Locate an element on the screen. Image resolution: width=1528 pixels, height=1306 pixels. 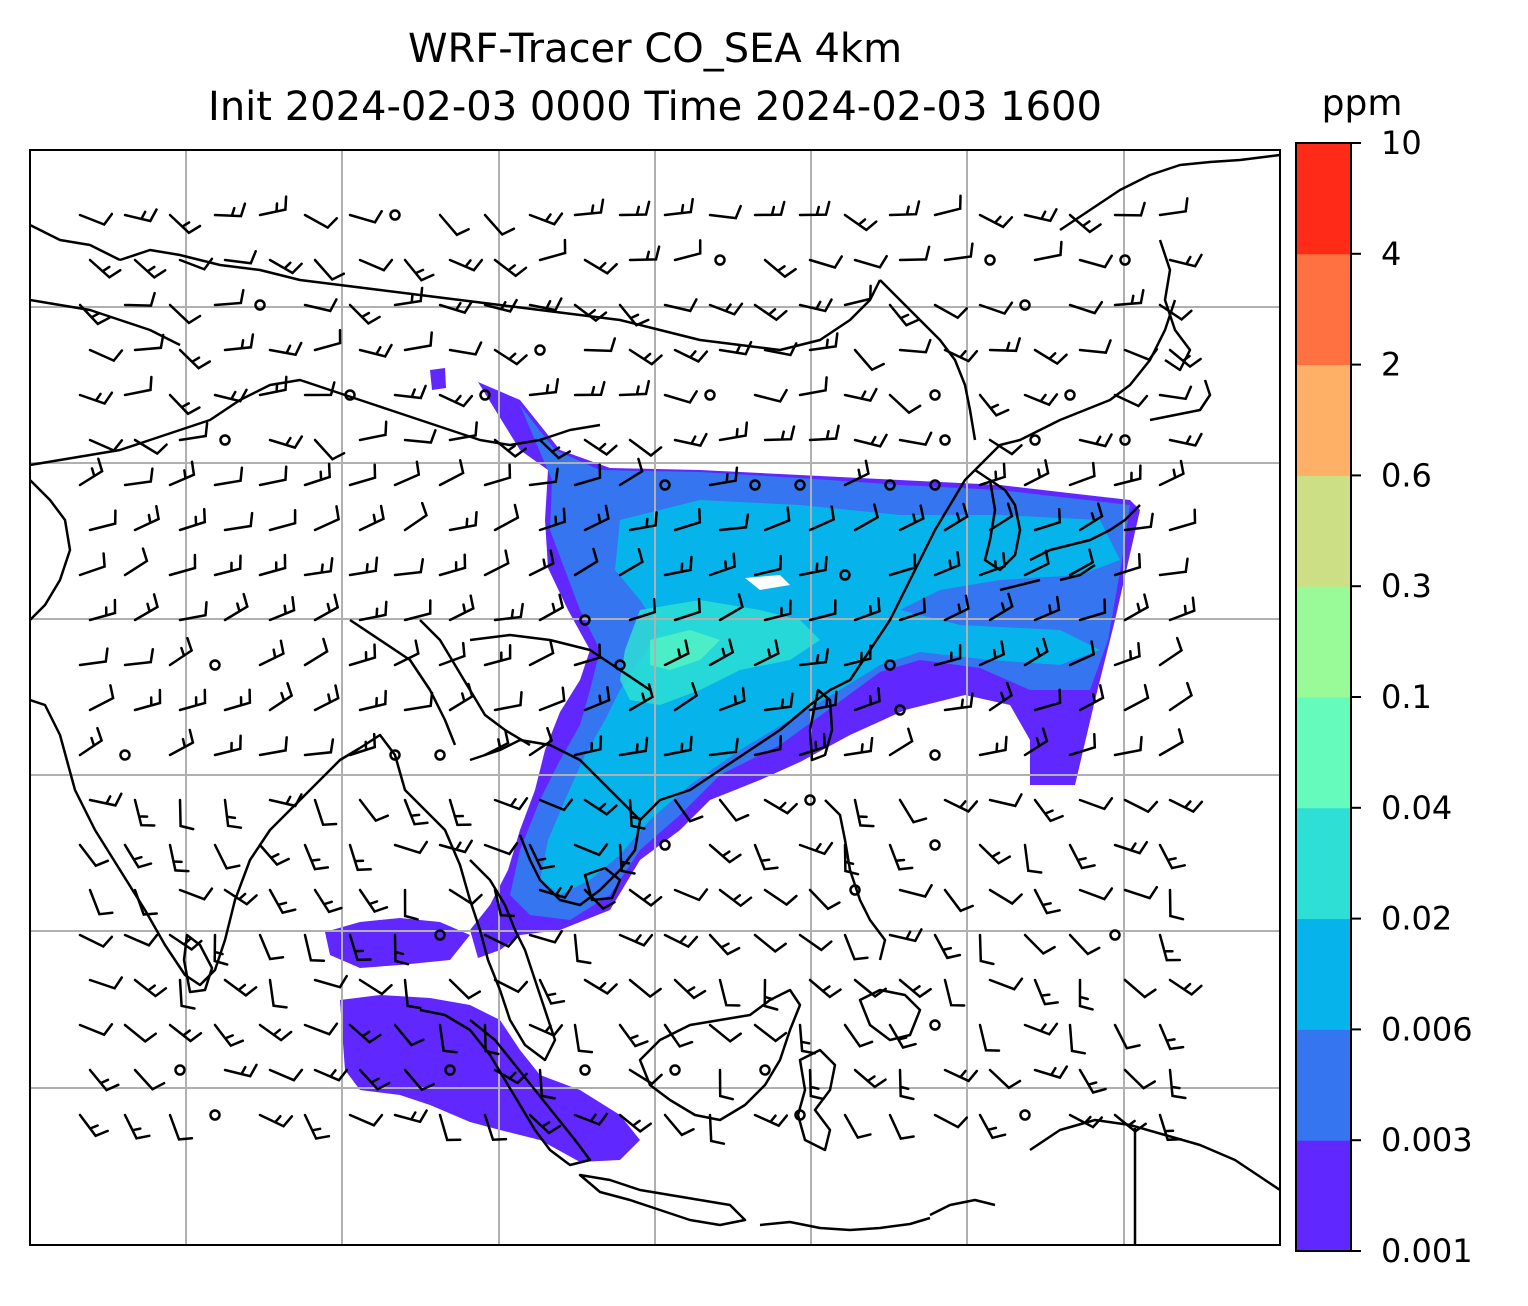
coast-timor is located at coordinates (962, 1207).